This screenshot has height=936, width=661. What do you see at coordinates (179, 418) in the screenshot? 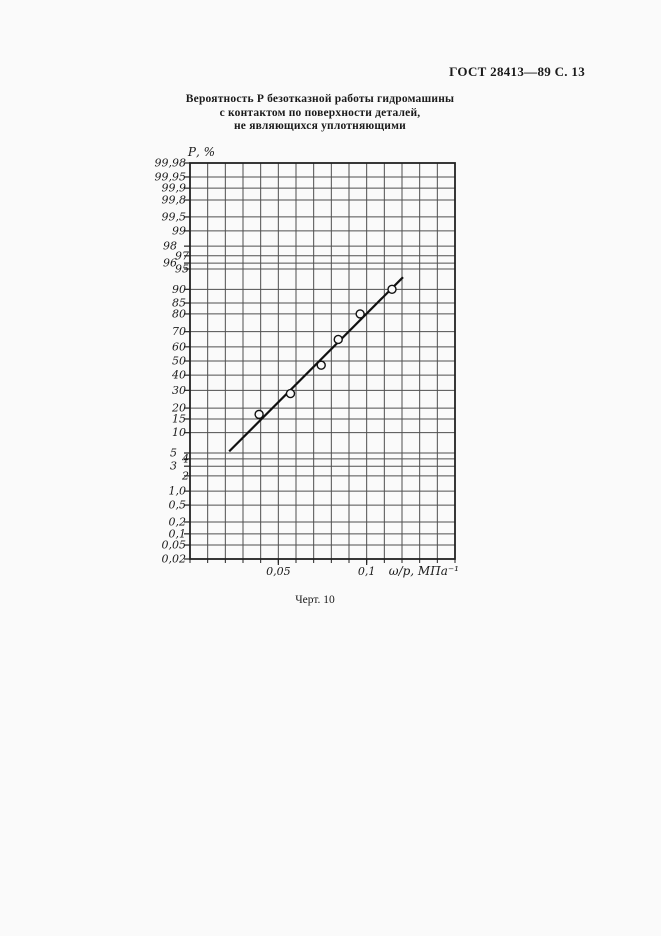
I see `y-tick-label: 15` at bounding box center [179, 418].